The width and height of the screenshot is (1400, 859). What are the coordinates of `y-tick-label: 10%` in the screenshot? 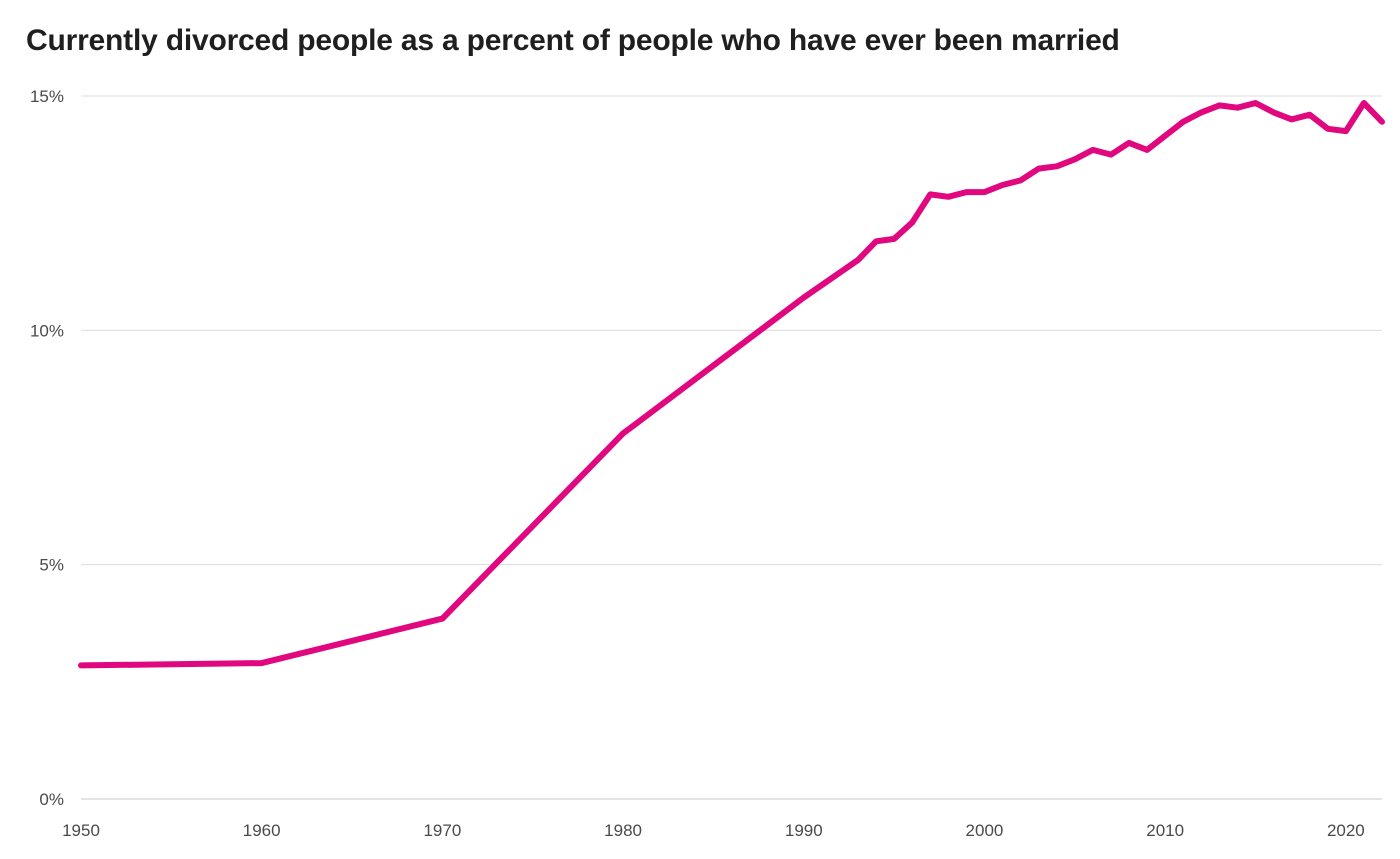 It's located at (47, 330).